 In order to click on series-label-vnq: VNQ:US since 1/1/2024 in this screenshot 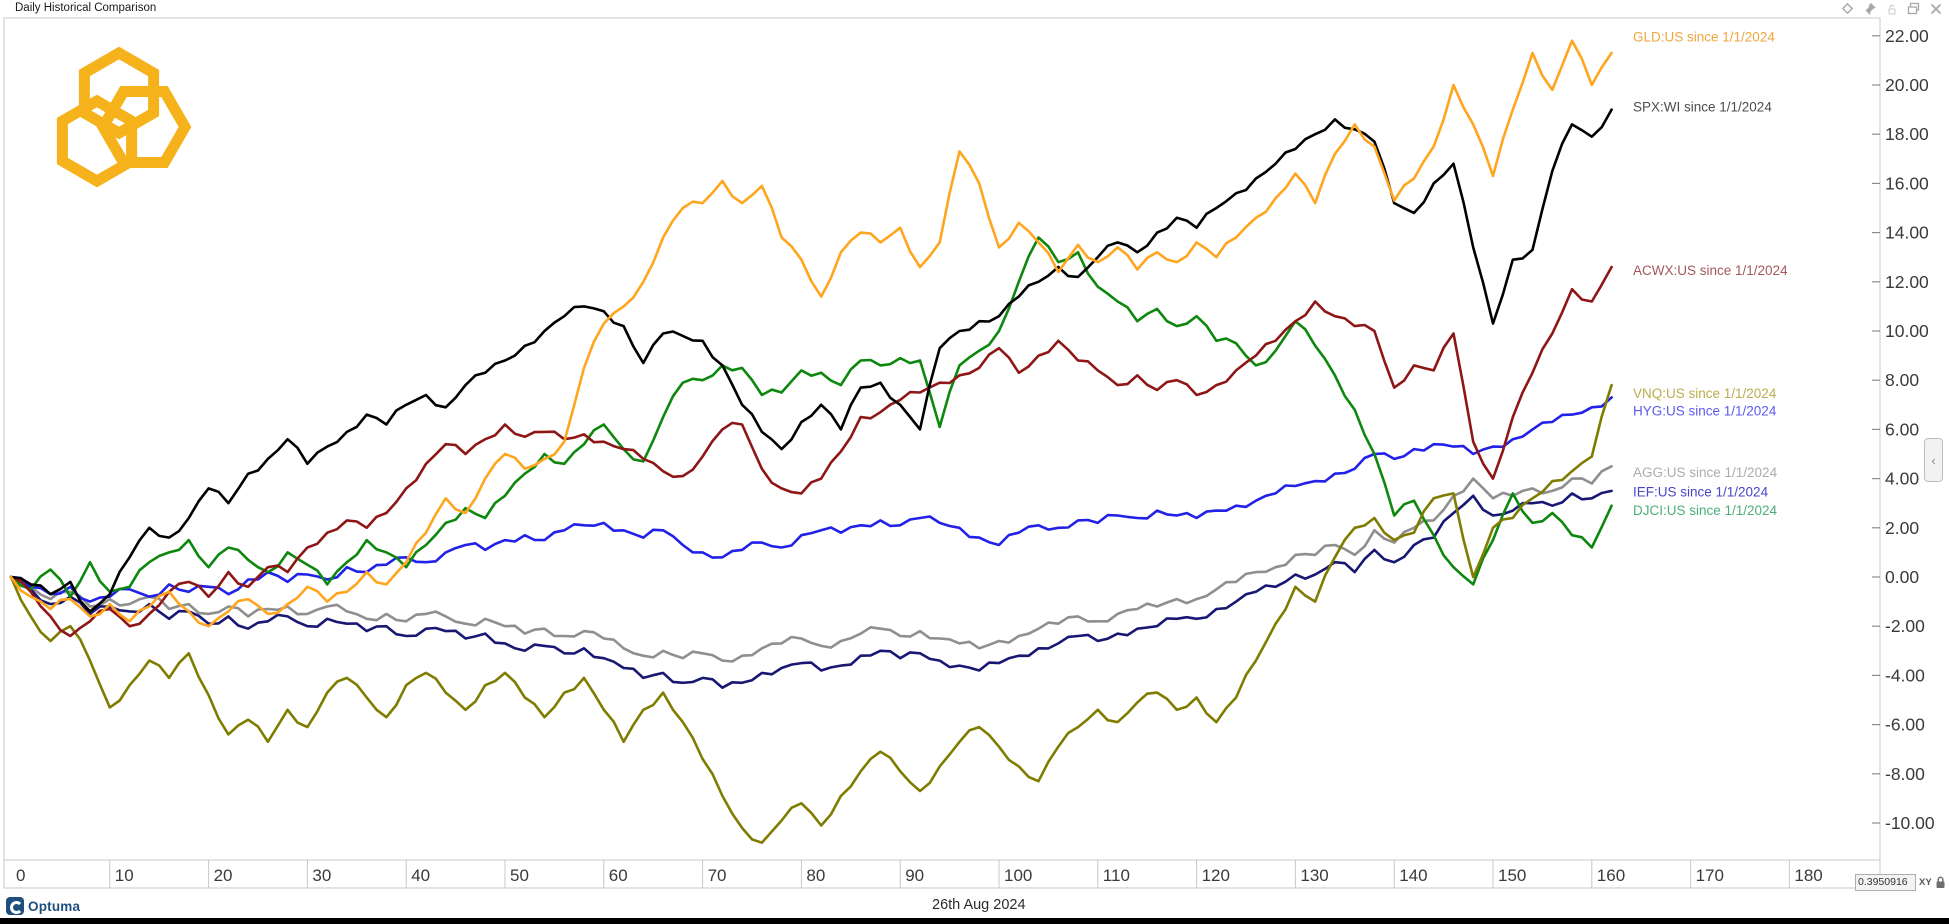, I will do `click(1705, 393)`.